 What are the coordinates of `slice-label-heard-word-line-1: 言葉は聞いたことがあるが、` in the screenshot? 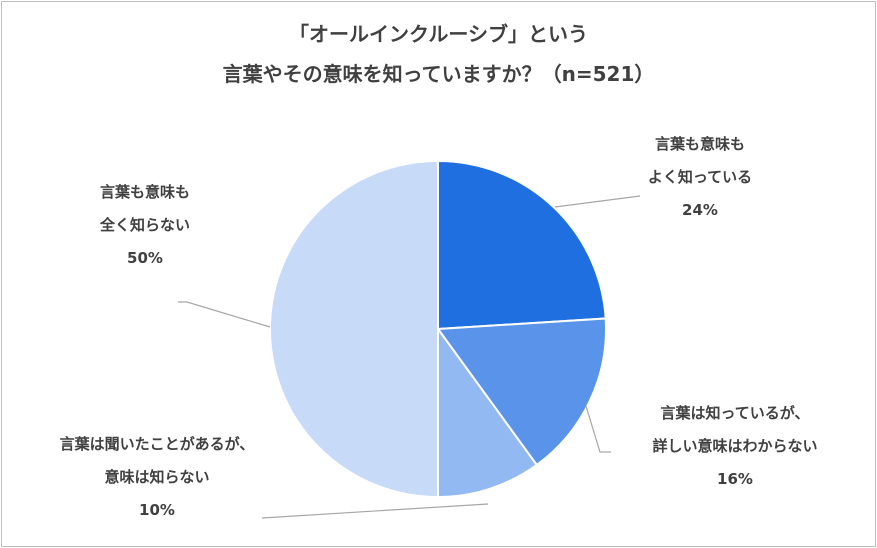 It's located at (157, 444).